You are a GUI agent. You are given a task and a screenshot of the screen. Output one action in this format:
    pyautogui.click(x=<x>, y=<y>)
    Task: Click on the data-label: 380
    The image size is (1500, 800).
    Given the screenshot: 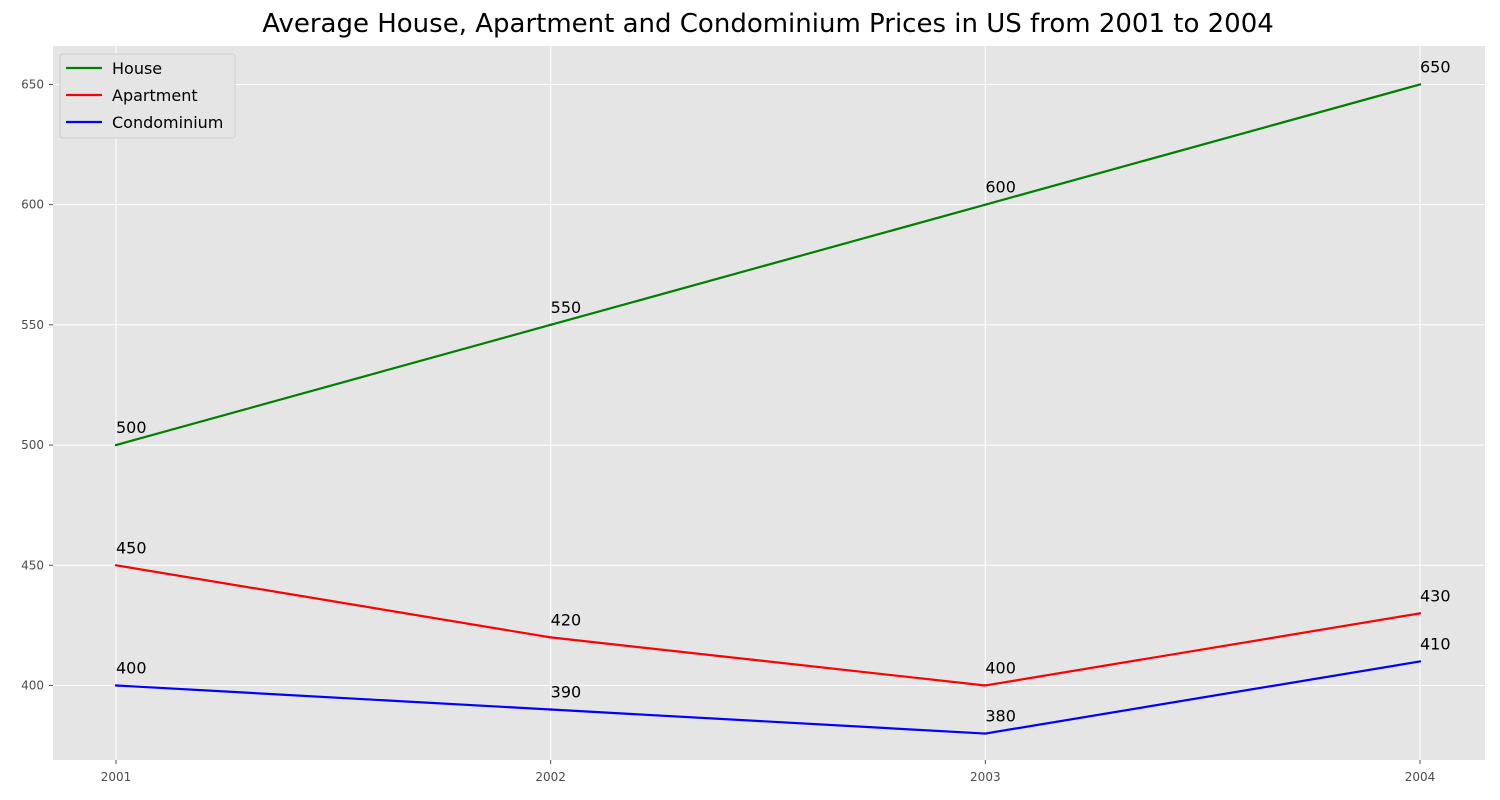 What is the action you would take?
    pyautogui.click(x=1000, y=716)
    